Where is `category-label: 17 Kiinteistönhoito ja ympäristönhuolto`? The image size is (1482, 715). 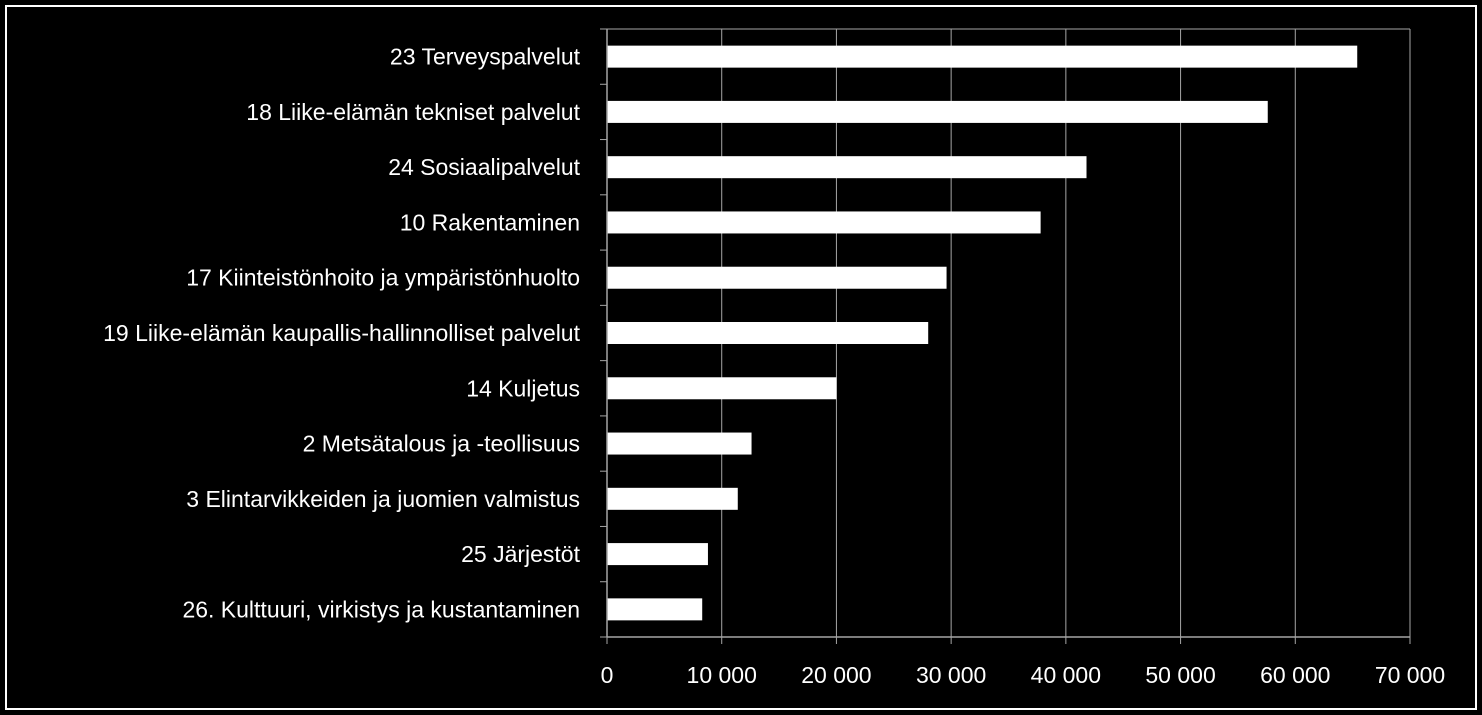
category-label: 17 Kiinteistönhoito ja ympäristönhuolto is located at coordinates (383, 278).